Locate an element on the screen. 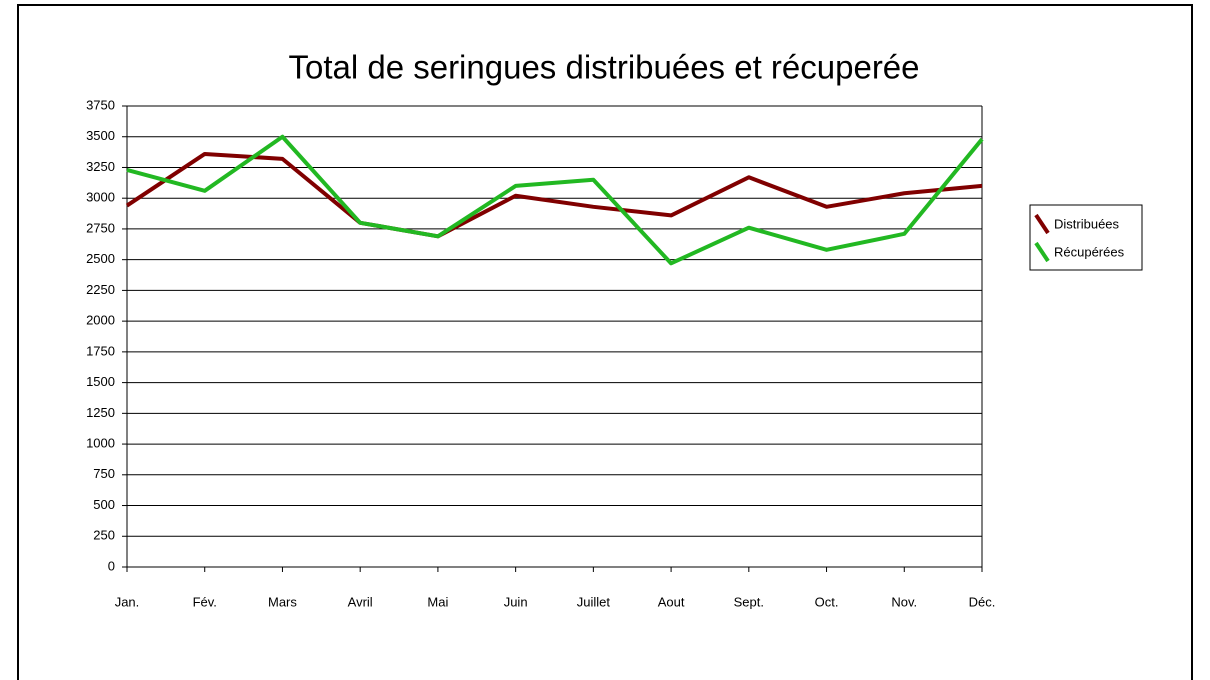 The height and width of the screenshot is (680, 1210). y-tick-label: 250 is located at coordinates (104, 535).